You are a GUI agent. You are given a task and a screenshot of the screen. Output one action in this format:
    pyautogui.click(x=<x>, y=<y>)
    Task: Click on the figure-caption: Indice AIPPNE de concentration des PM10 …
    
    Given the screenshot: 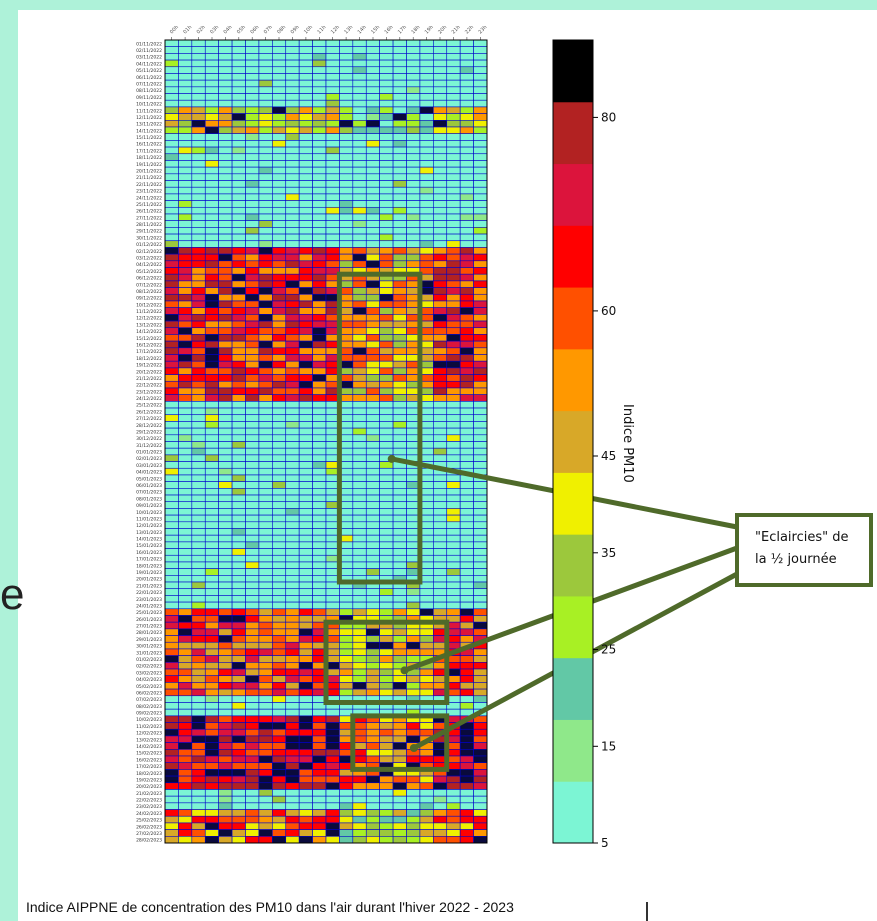 What is the action you would take?
    pyautogui.click(x=270, y=907)
    